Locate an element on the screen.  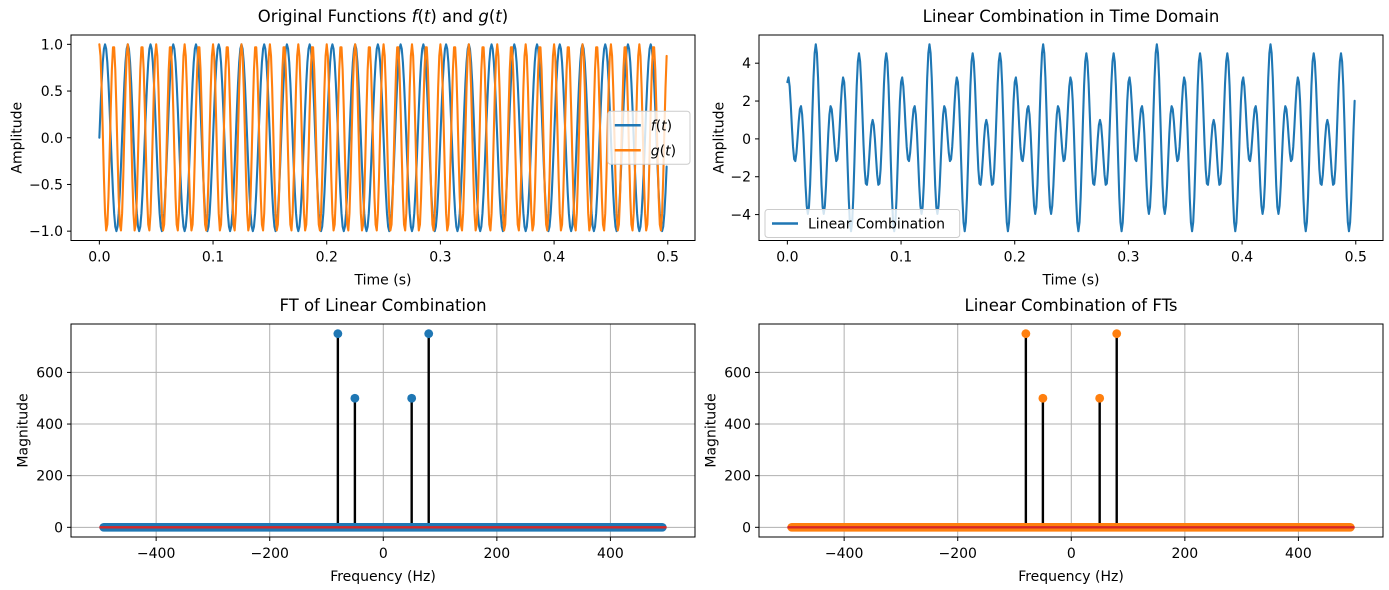
subplot-title: FT of Linear Combination is located at coordinates (382, 305).